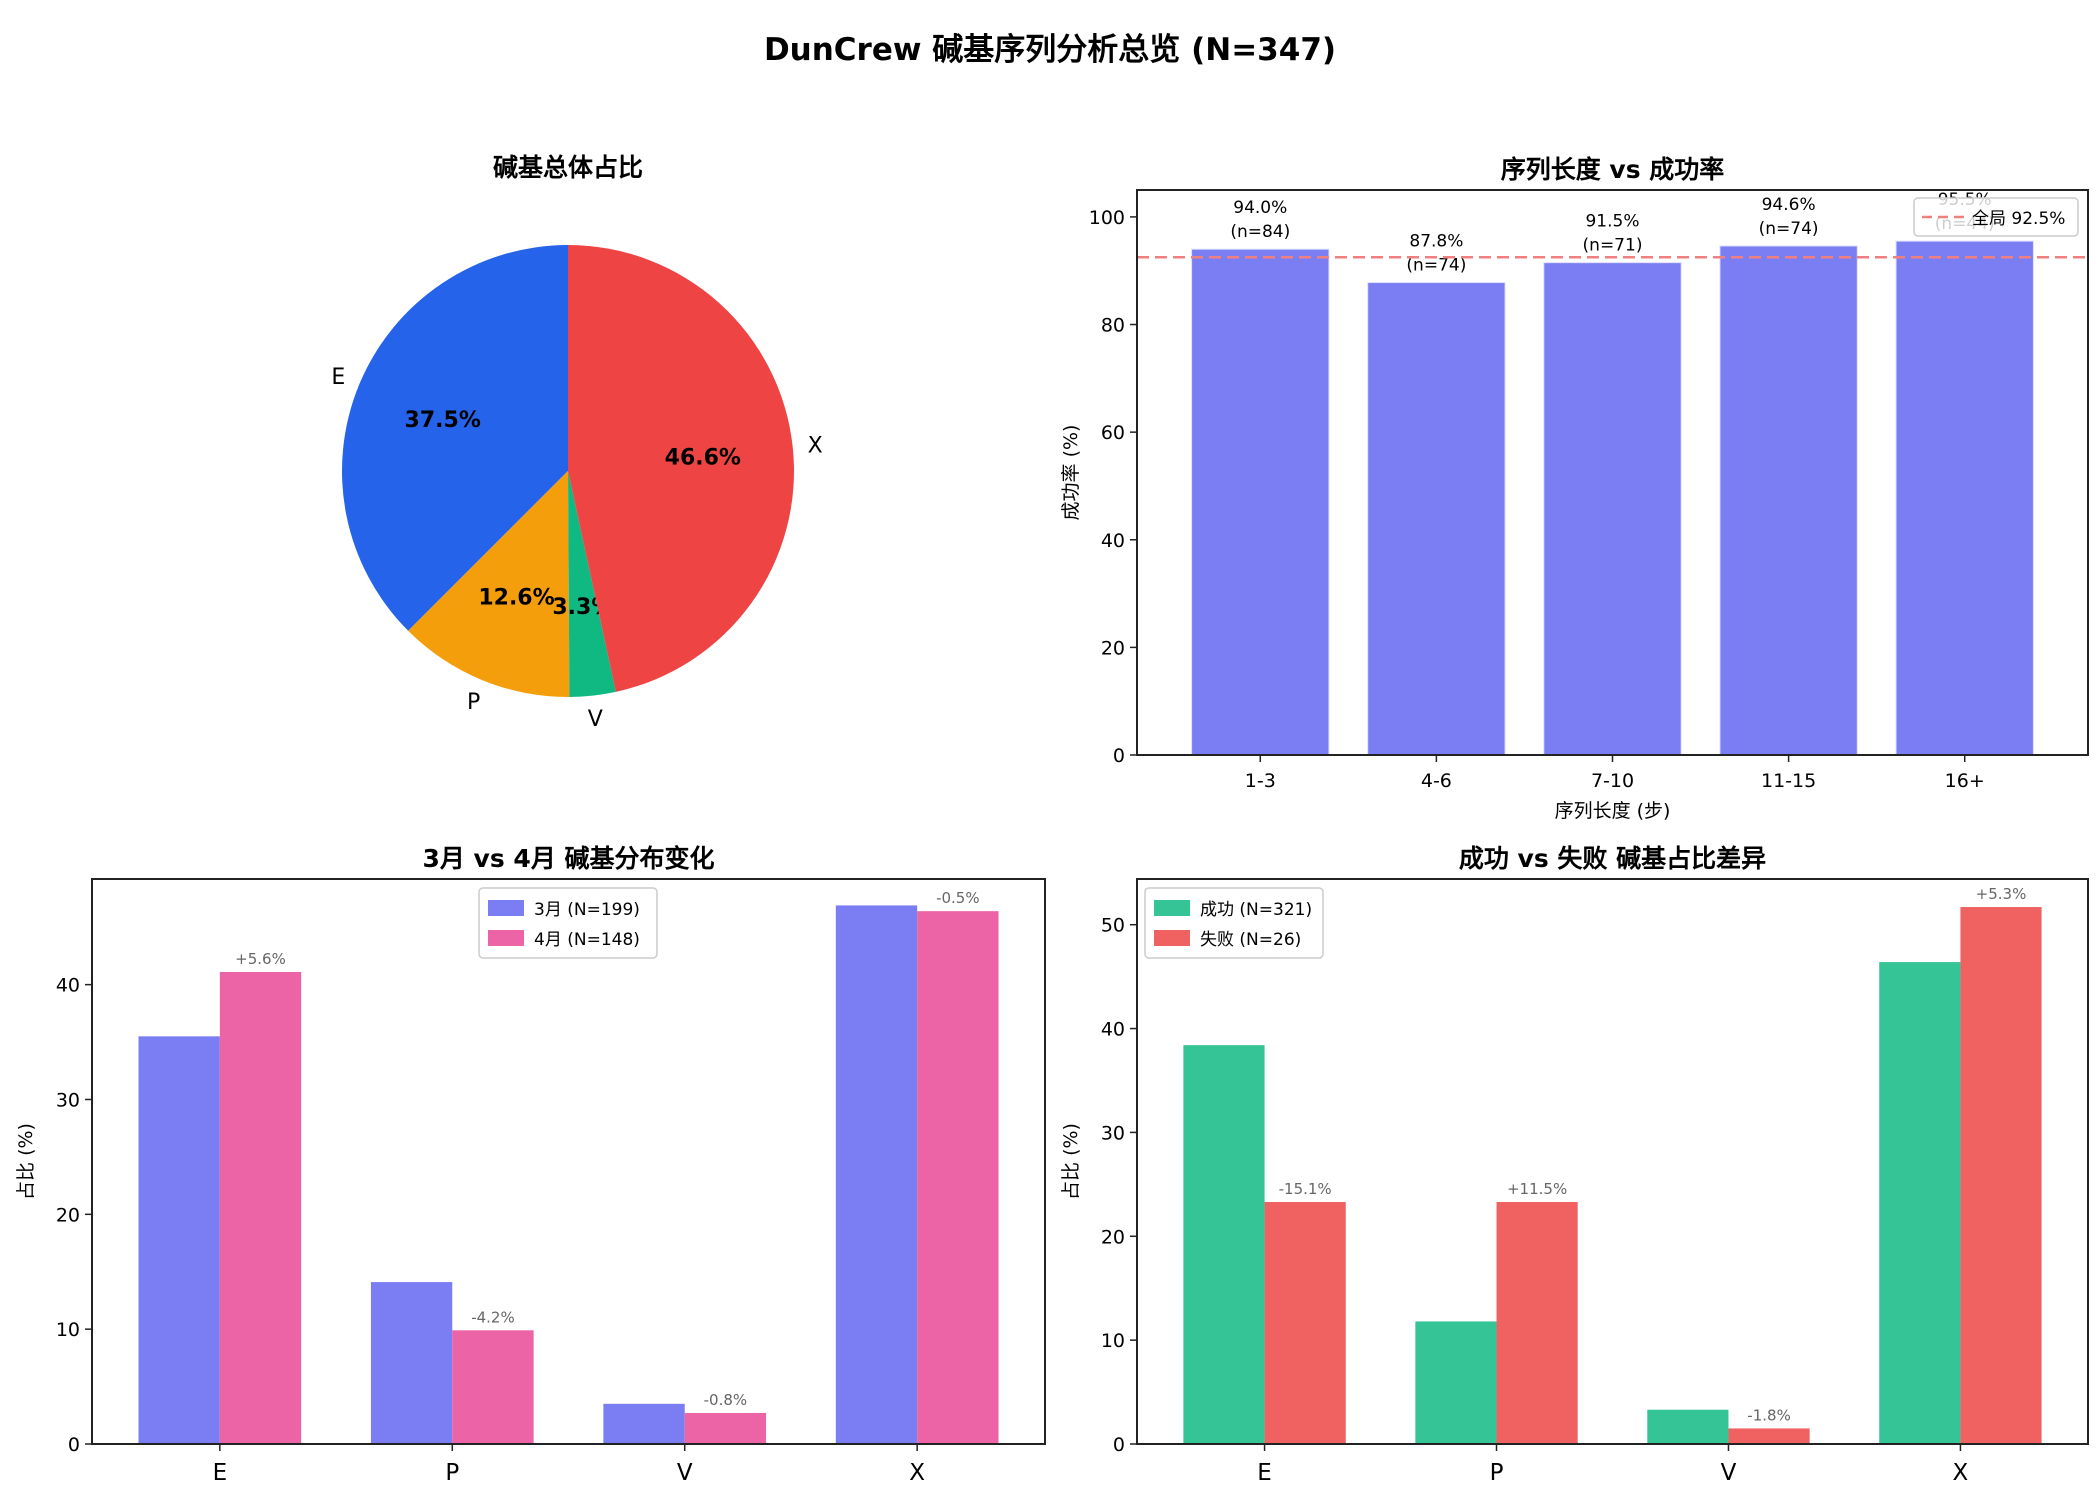 The image size is (2100, 1500). Describe the element at coordinates (726, 1400) in the screenshot. I see `diff-label: -0.8%` at that location.